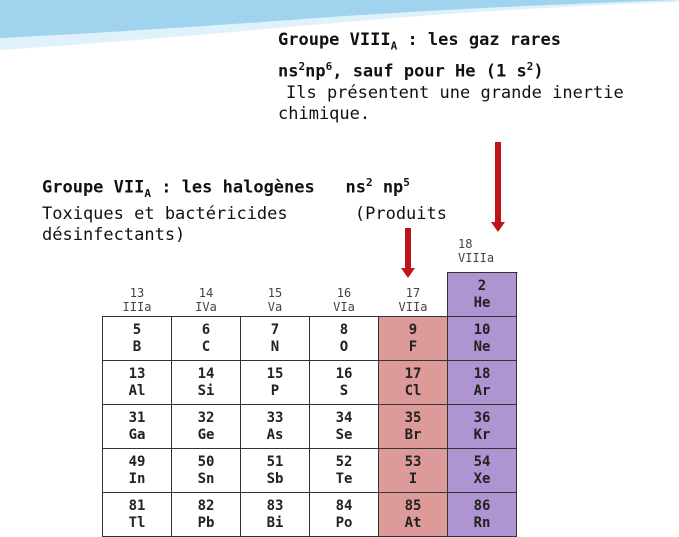 The width and height of the screenshot is (679, 537). I want to click on group-header-16: 16 VIa, so click(344, 300).